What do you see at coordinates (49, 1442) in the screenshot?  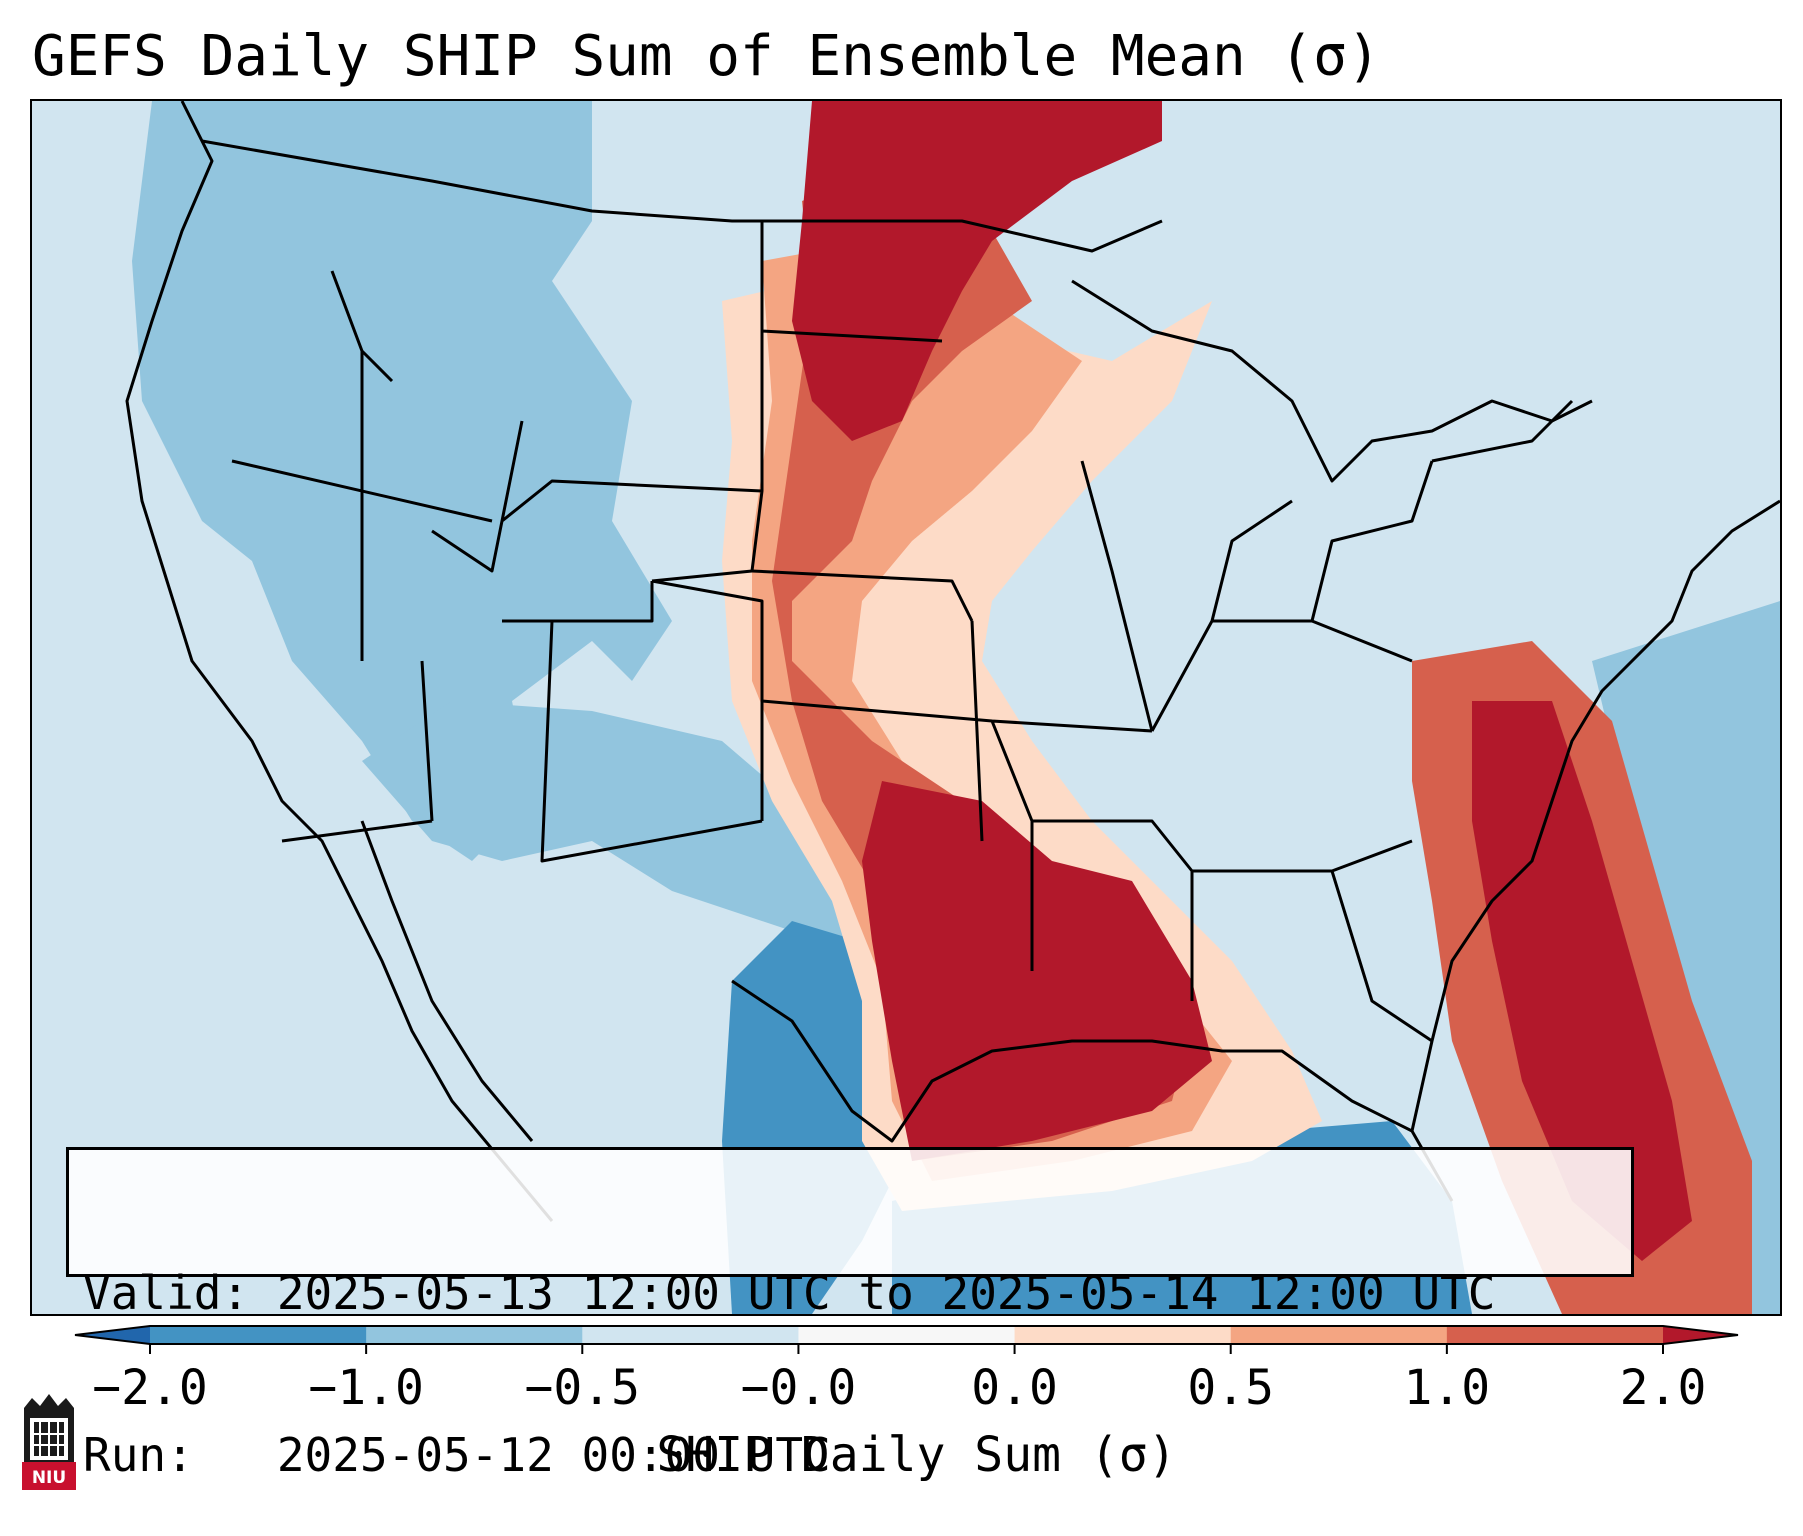 I see `niu-logo: NIU` at bounding box center [49, 1442].